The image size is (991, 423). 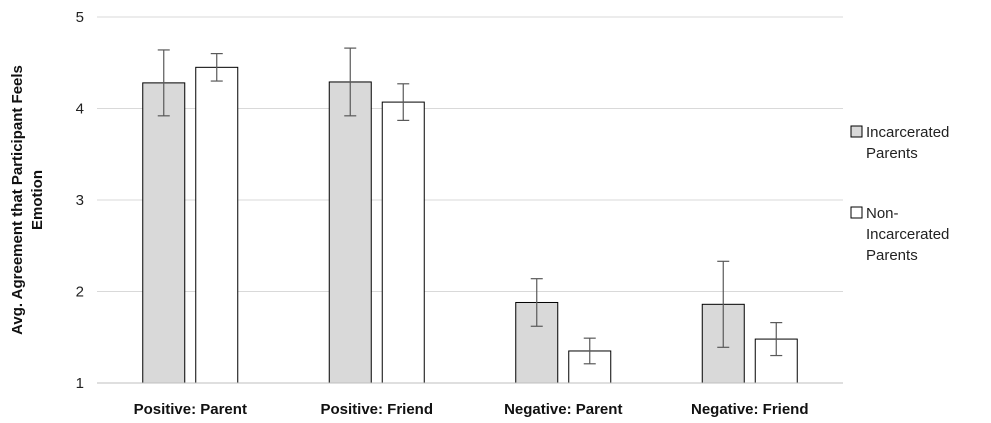 I want to click on y-axis-title-line: Emotion, so click(x=37, y=200).